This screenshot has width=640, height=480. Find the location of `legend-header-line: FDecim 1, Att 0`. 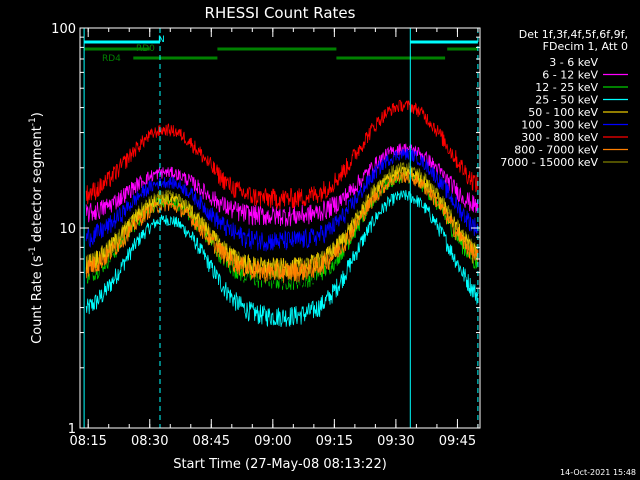

legend-header-line: FDecim 1, Att 0 is located at coordinates (585, 46).